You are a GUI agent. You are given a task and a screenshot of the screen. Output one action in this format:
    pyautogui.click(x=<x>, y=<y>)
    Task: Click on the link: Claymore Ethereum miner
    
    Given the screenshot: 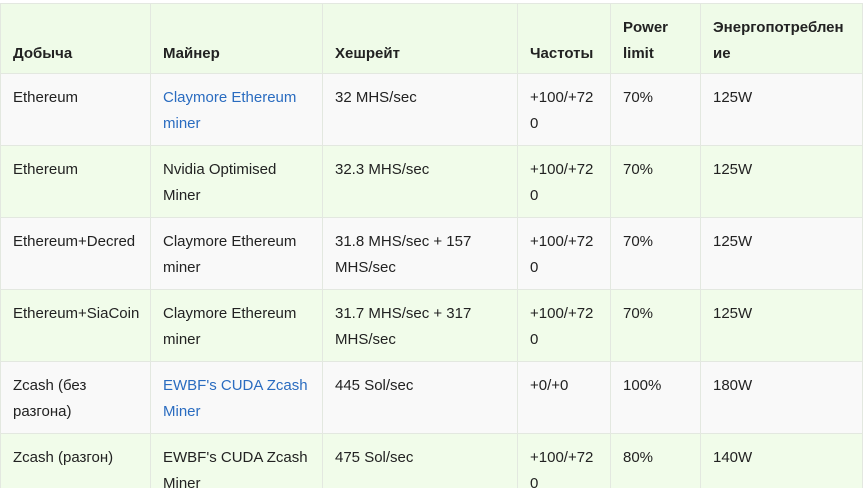 What is the action you would take?
    pyautogui.click(x=230, y=110)
    